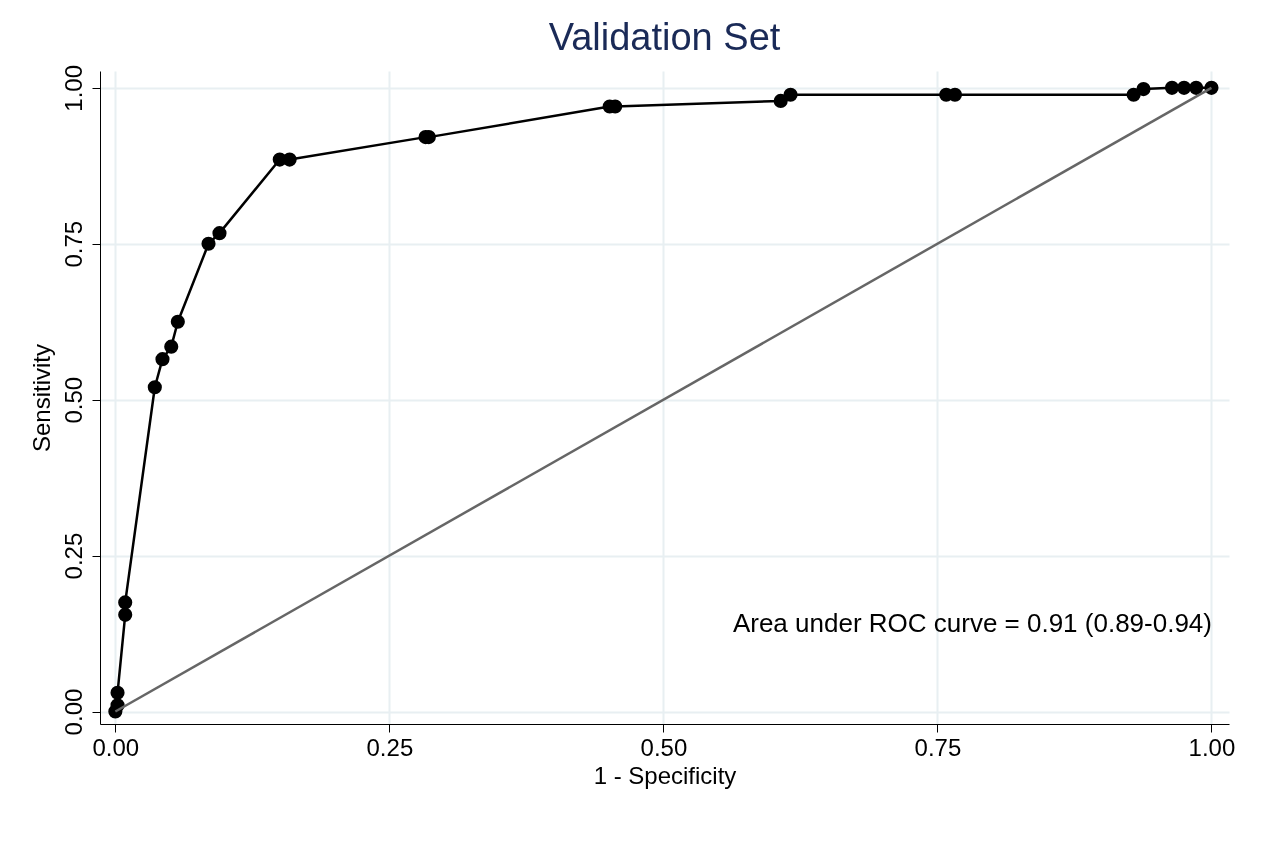 The image size is (1277, 867). What do you see at coordinates (73, 88) in the screenshot?
I see `y-tick-label: 1.00` at bounding box center [73, 88].